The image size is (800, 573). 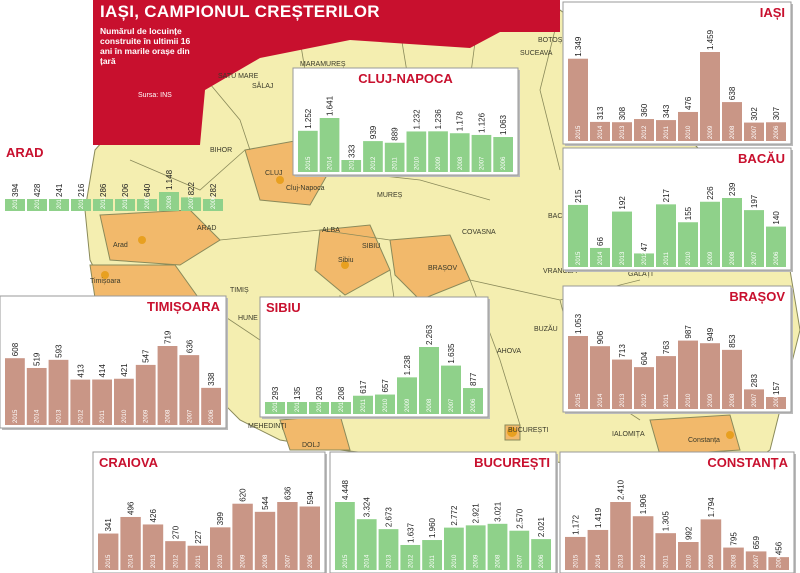 I want to click on value-label: 208, so click(x=341, y=393).